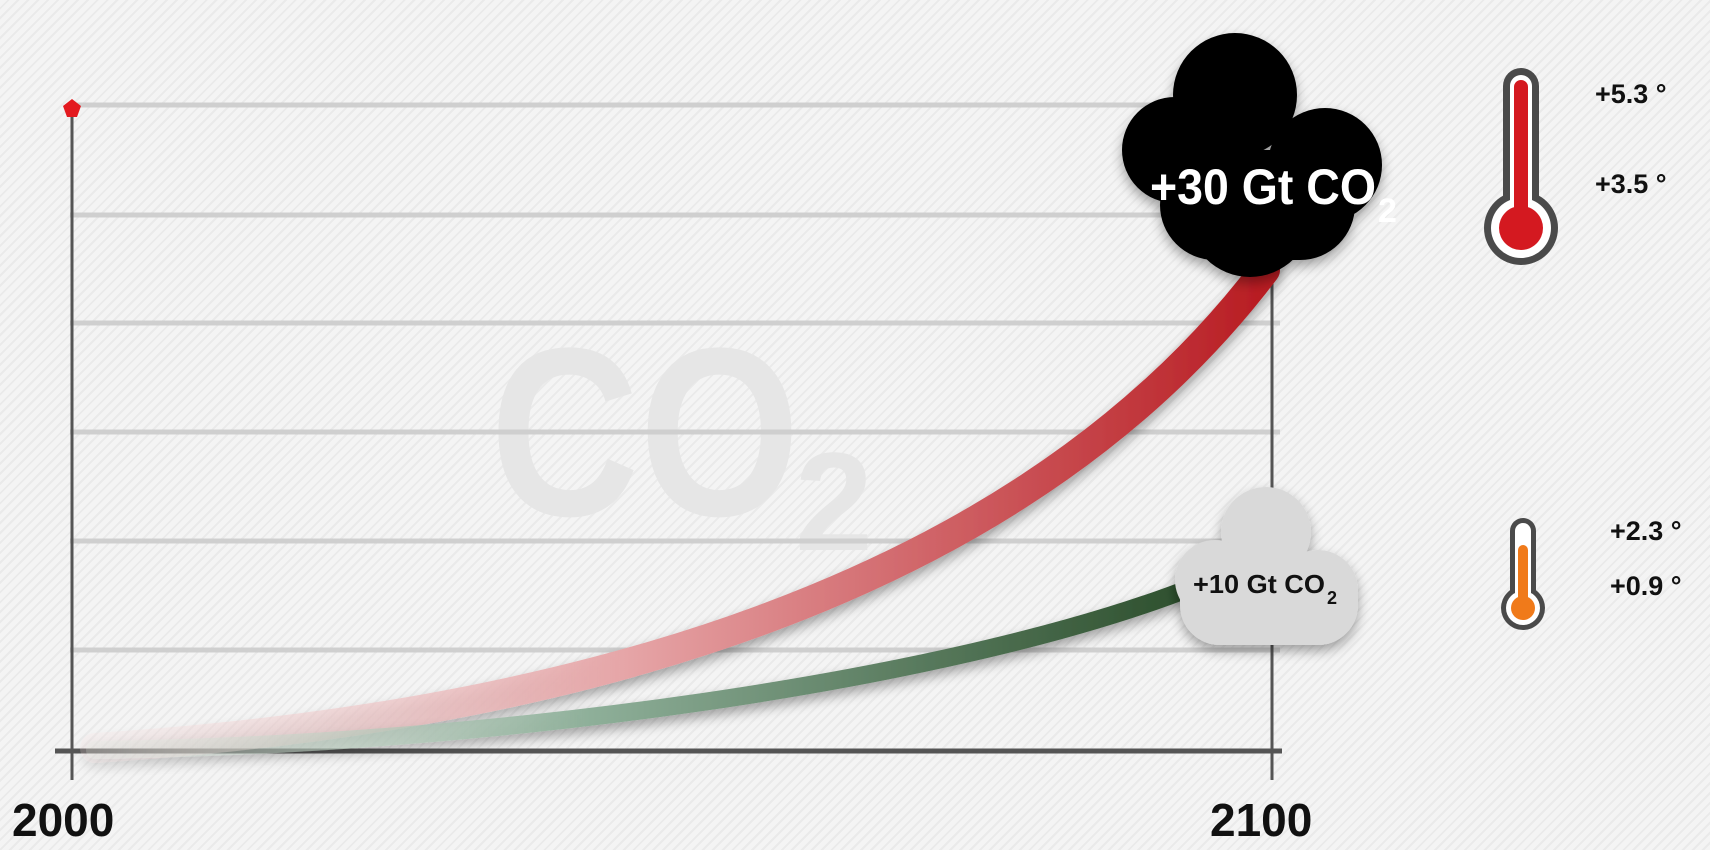 Image resolution: width=1710 pixels, height=850 pixels. Describe the element at coordinates (1332, 598) in the screenshot. I see `cloud-label-low-subscript: 2` at that location.